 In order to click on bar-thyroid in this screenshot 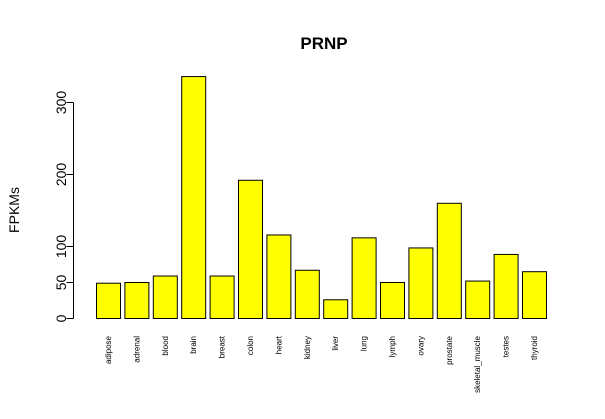, I will do `click(534, 295)`.